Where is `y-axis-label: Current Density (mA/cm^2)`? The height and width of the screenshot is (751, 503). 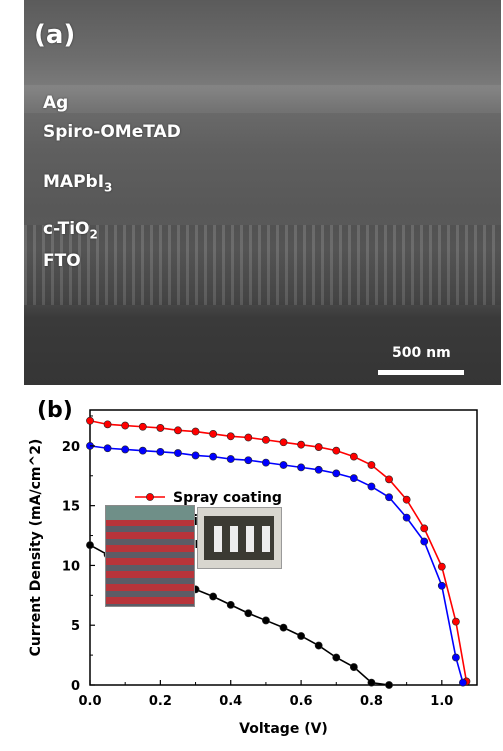 y-axis-label: Current Density (mA/cm^2) is located at coordinates (36, 548).